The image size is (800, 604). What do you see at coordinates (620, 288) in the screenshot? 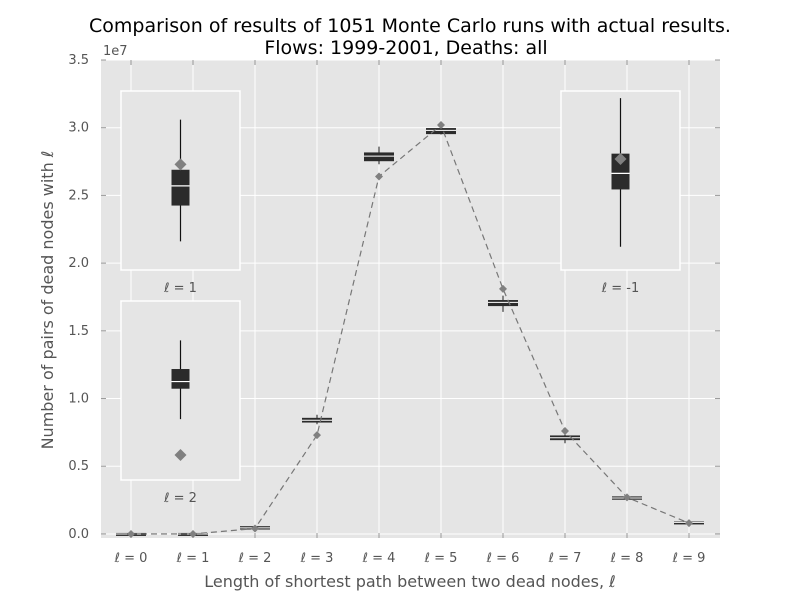
I see `inset-label: ℓ = -1` at bounding box center [620, 288].